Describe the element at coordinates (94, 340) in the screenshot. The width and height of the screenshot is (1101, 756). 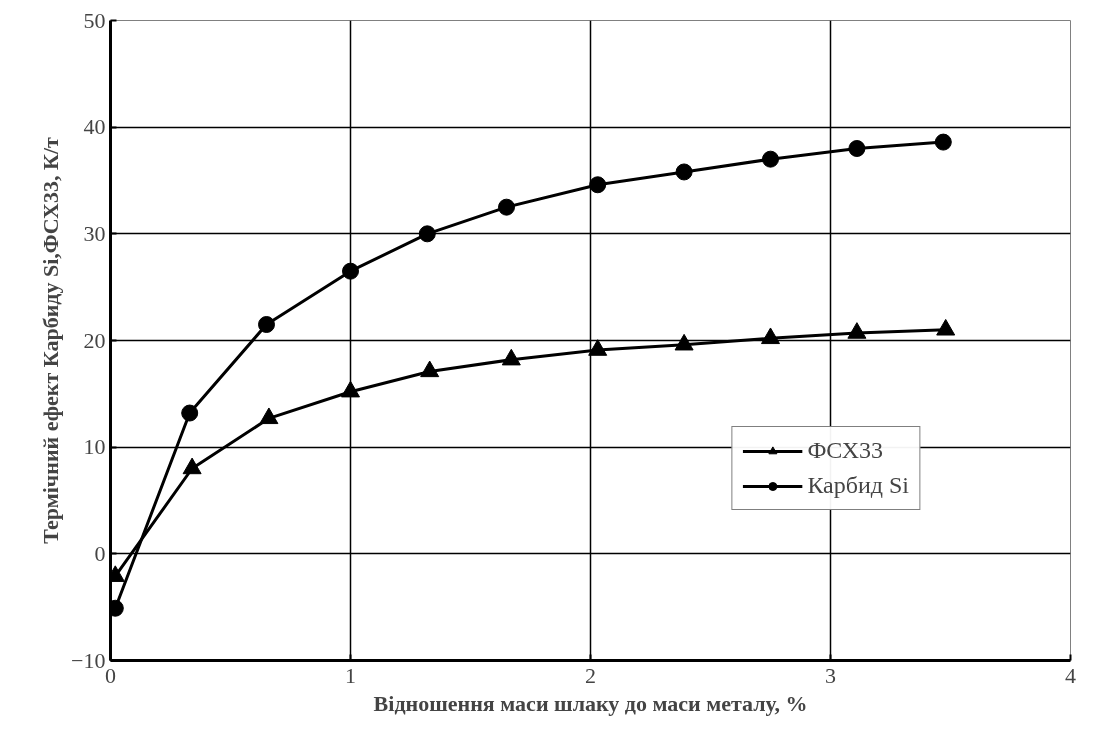
I see `y-tick-label: 20` at that location.